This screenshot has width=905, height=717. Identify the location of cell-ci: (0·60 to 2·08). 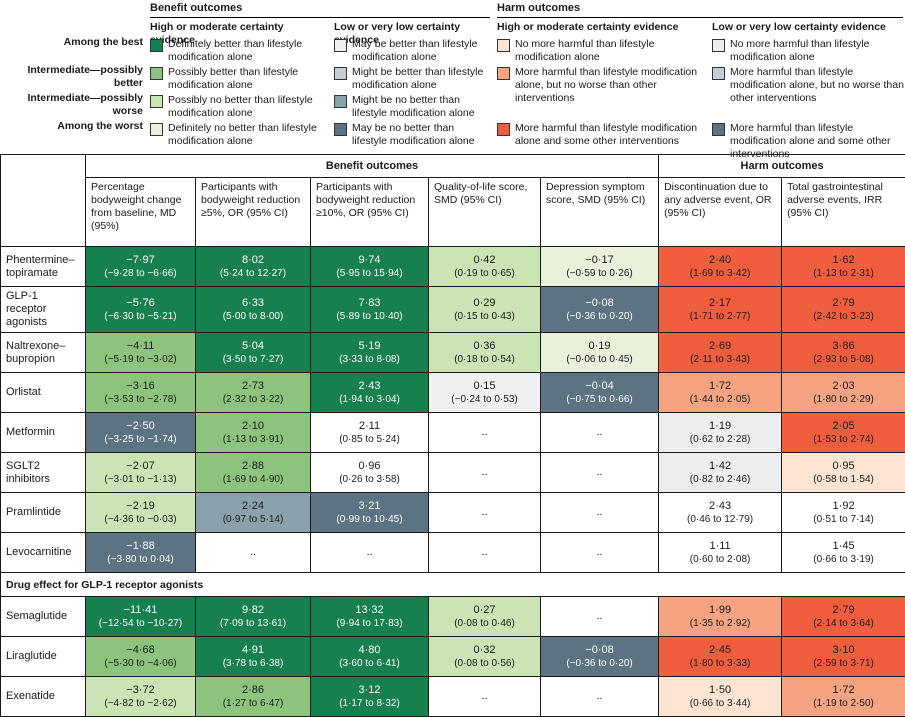
(720, 559).